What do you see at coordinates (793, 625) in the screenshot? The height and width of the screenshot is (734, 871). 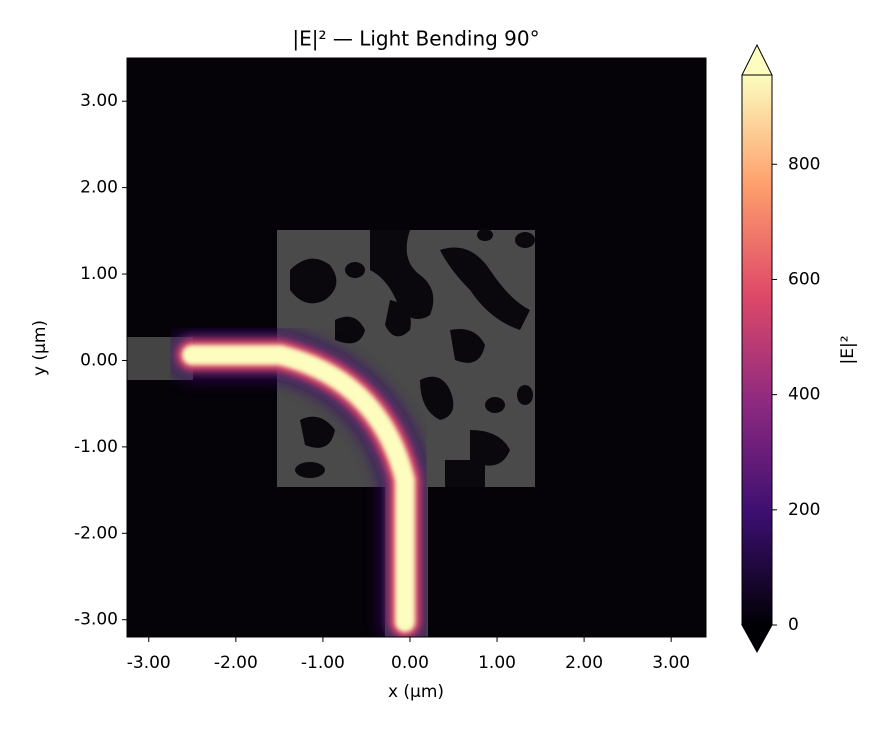 I see `colorbar-tick-label: 0` at bounding box center [793, 625].